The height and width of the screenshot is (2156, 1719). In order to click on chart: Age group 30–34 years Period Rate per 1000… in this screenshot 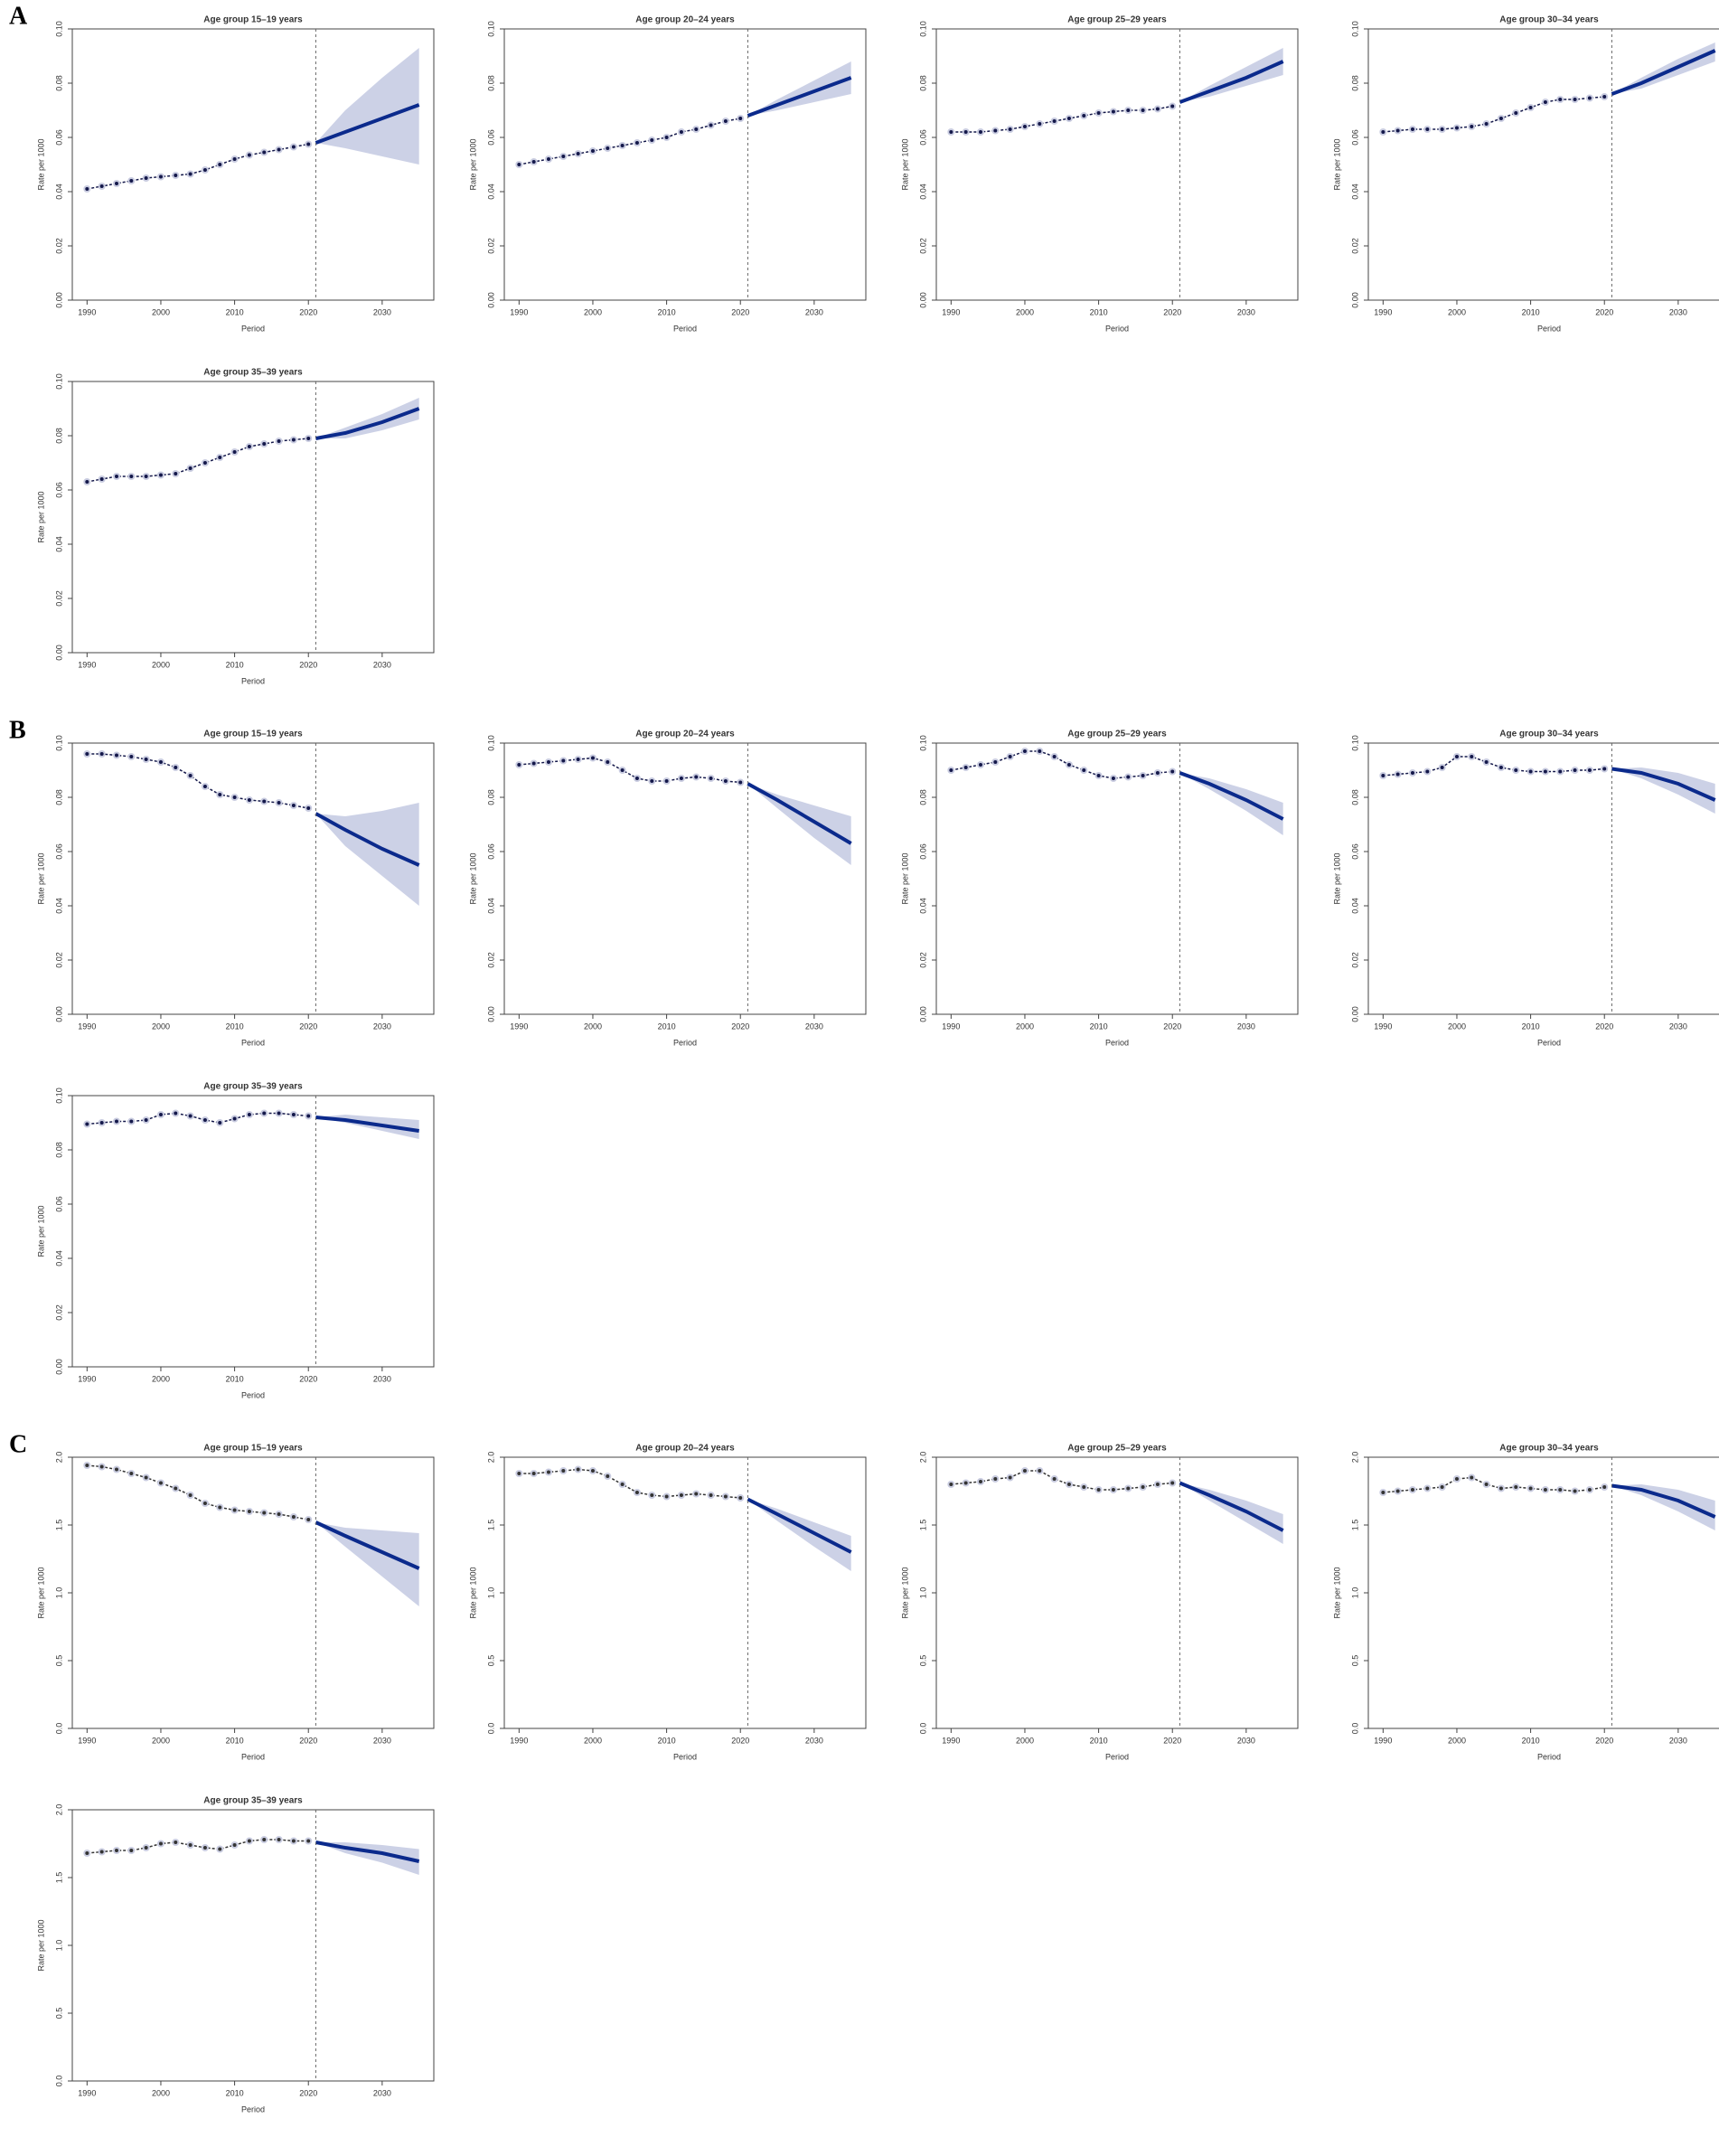, I will do `click(1526, 888)`.